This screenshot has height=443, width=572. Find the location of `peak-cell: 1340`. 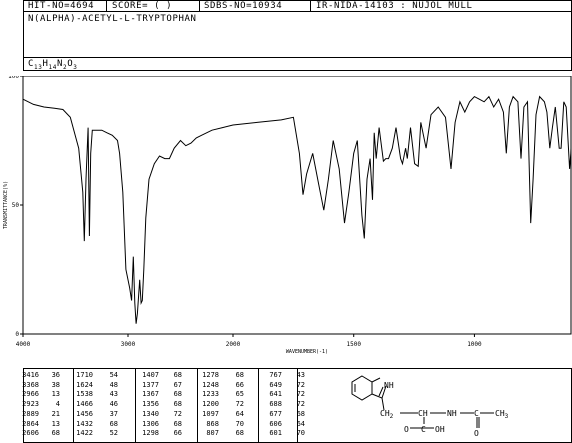

peak-cell: 1340 is located at coordinates (150, 413).